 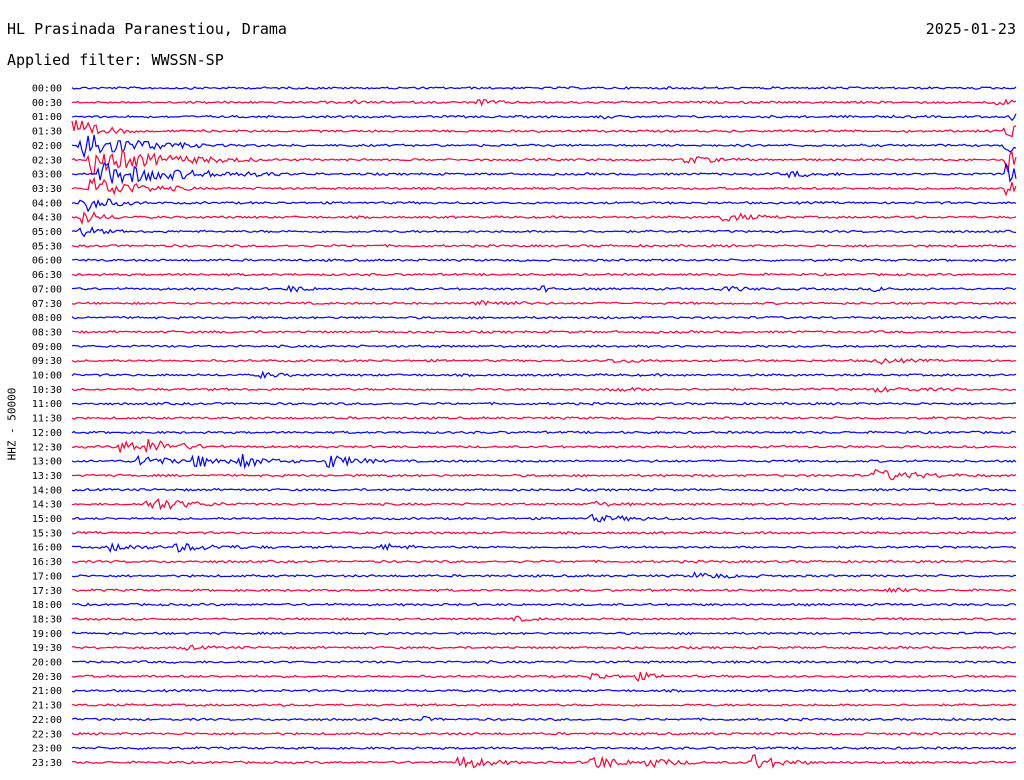 What do you see at coordinates (47, 203) in the screenshot?
I see `time-tick-label: 04:00` at bounding box center [47, 203].